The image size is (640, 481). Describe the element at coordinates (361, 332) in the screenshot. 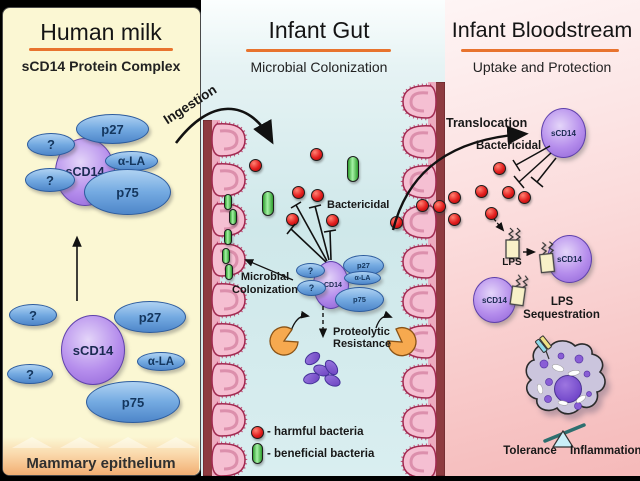

I see `proteolytic-resistance-label-line1: Proteolytic` at that location.